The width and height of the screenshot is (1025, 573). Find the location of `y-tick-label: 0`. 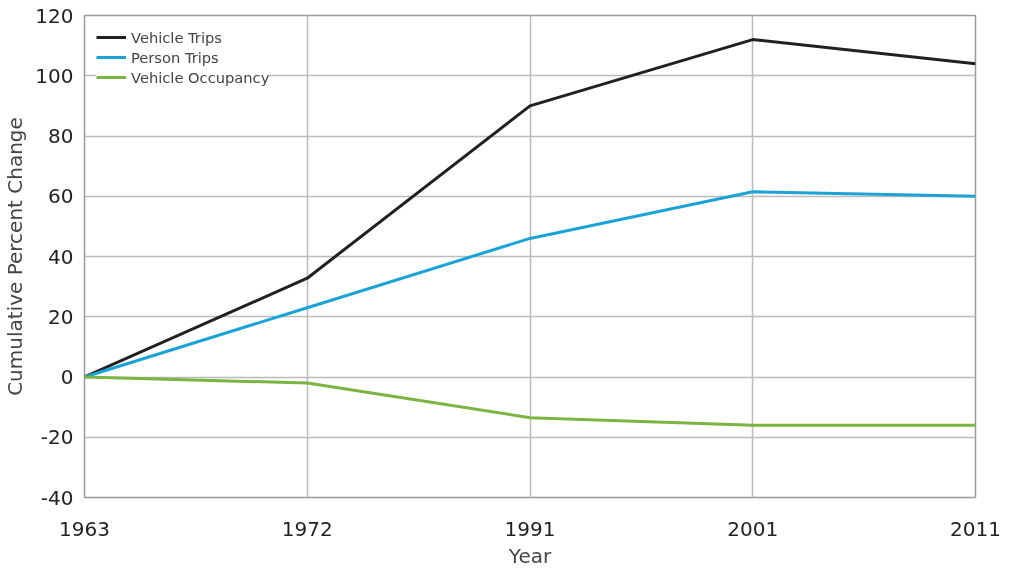

y-tick-label: 0 is located at coordinates (67, 377).